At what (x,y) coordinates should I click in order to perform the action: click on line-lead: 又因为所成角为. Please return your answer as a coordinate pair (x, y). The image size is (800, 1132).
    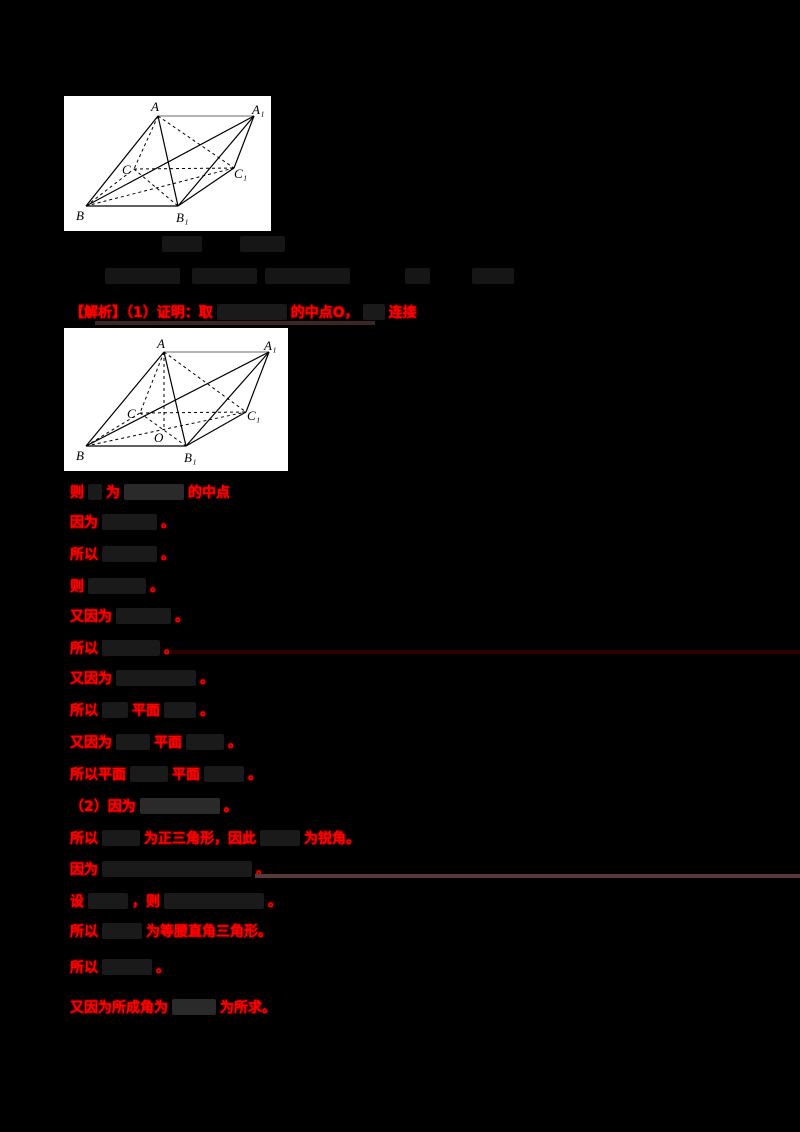
    Looking at the image, I should click on (119, 1008).